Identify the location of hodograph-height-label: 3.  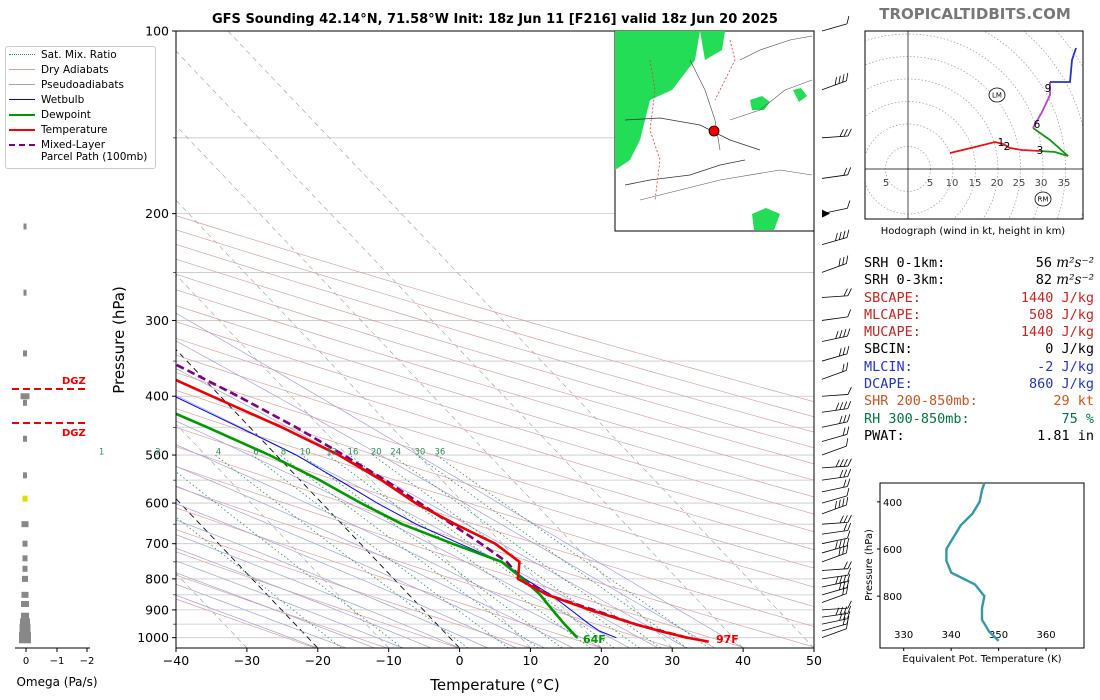
(1040, 151).